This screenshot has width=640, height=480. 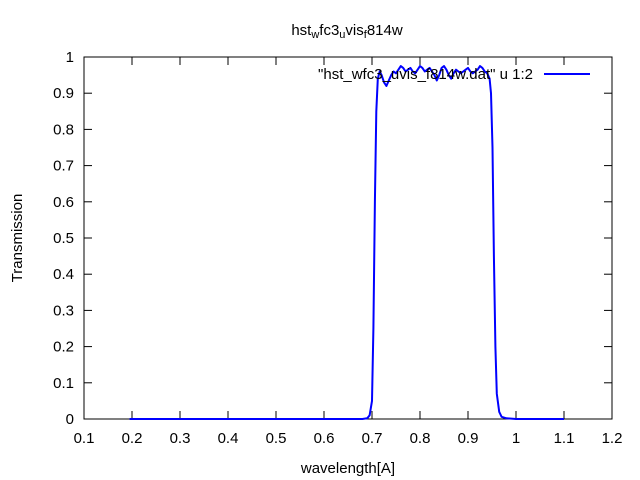 What do you see at coordinates (342, 35) in the screenshot?
I see `chart-title-part: u` at bounding box center [342, 35].